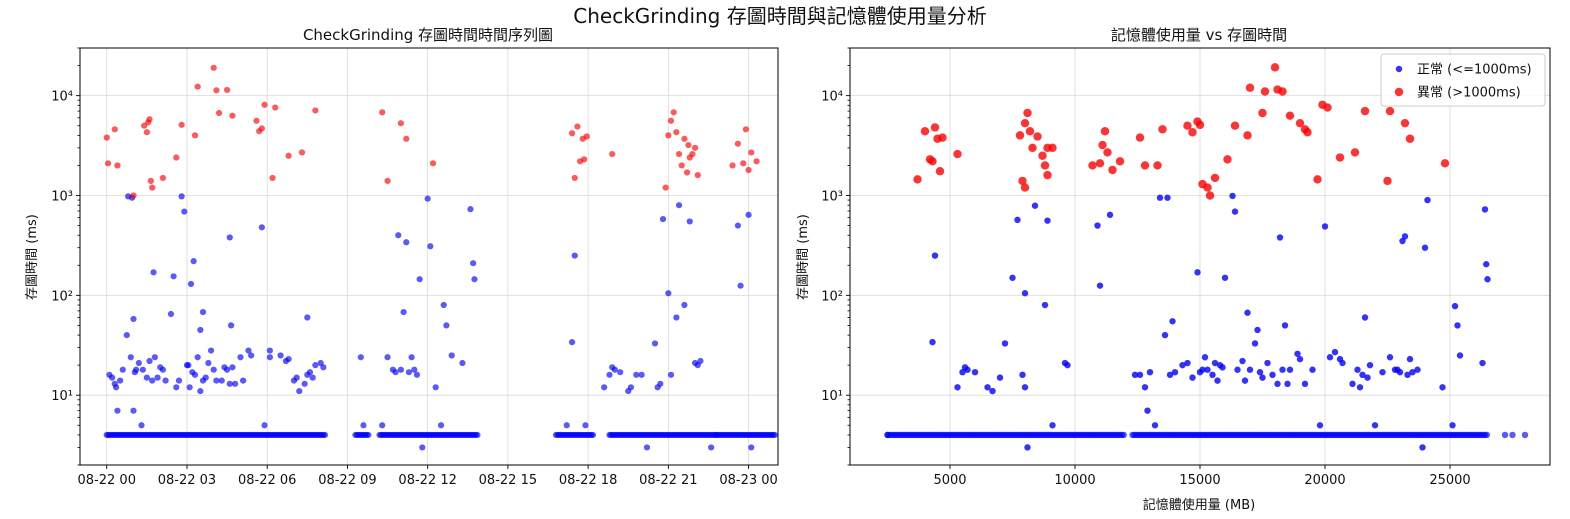 This screenshot has width=1570, height=519. What do you see at coordinates (107, 480) in the screenshot?
I see `x-tick-label: 08-22 00` at bounding box center [107, 480].